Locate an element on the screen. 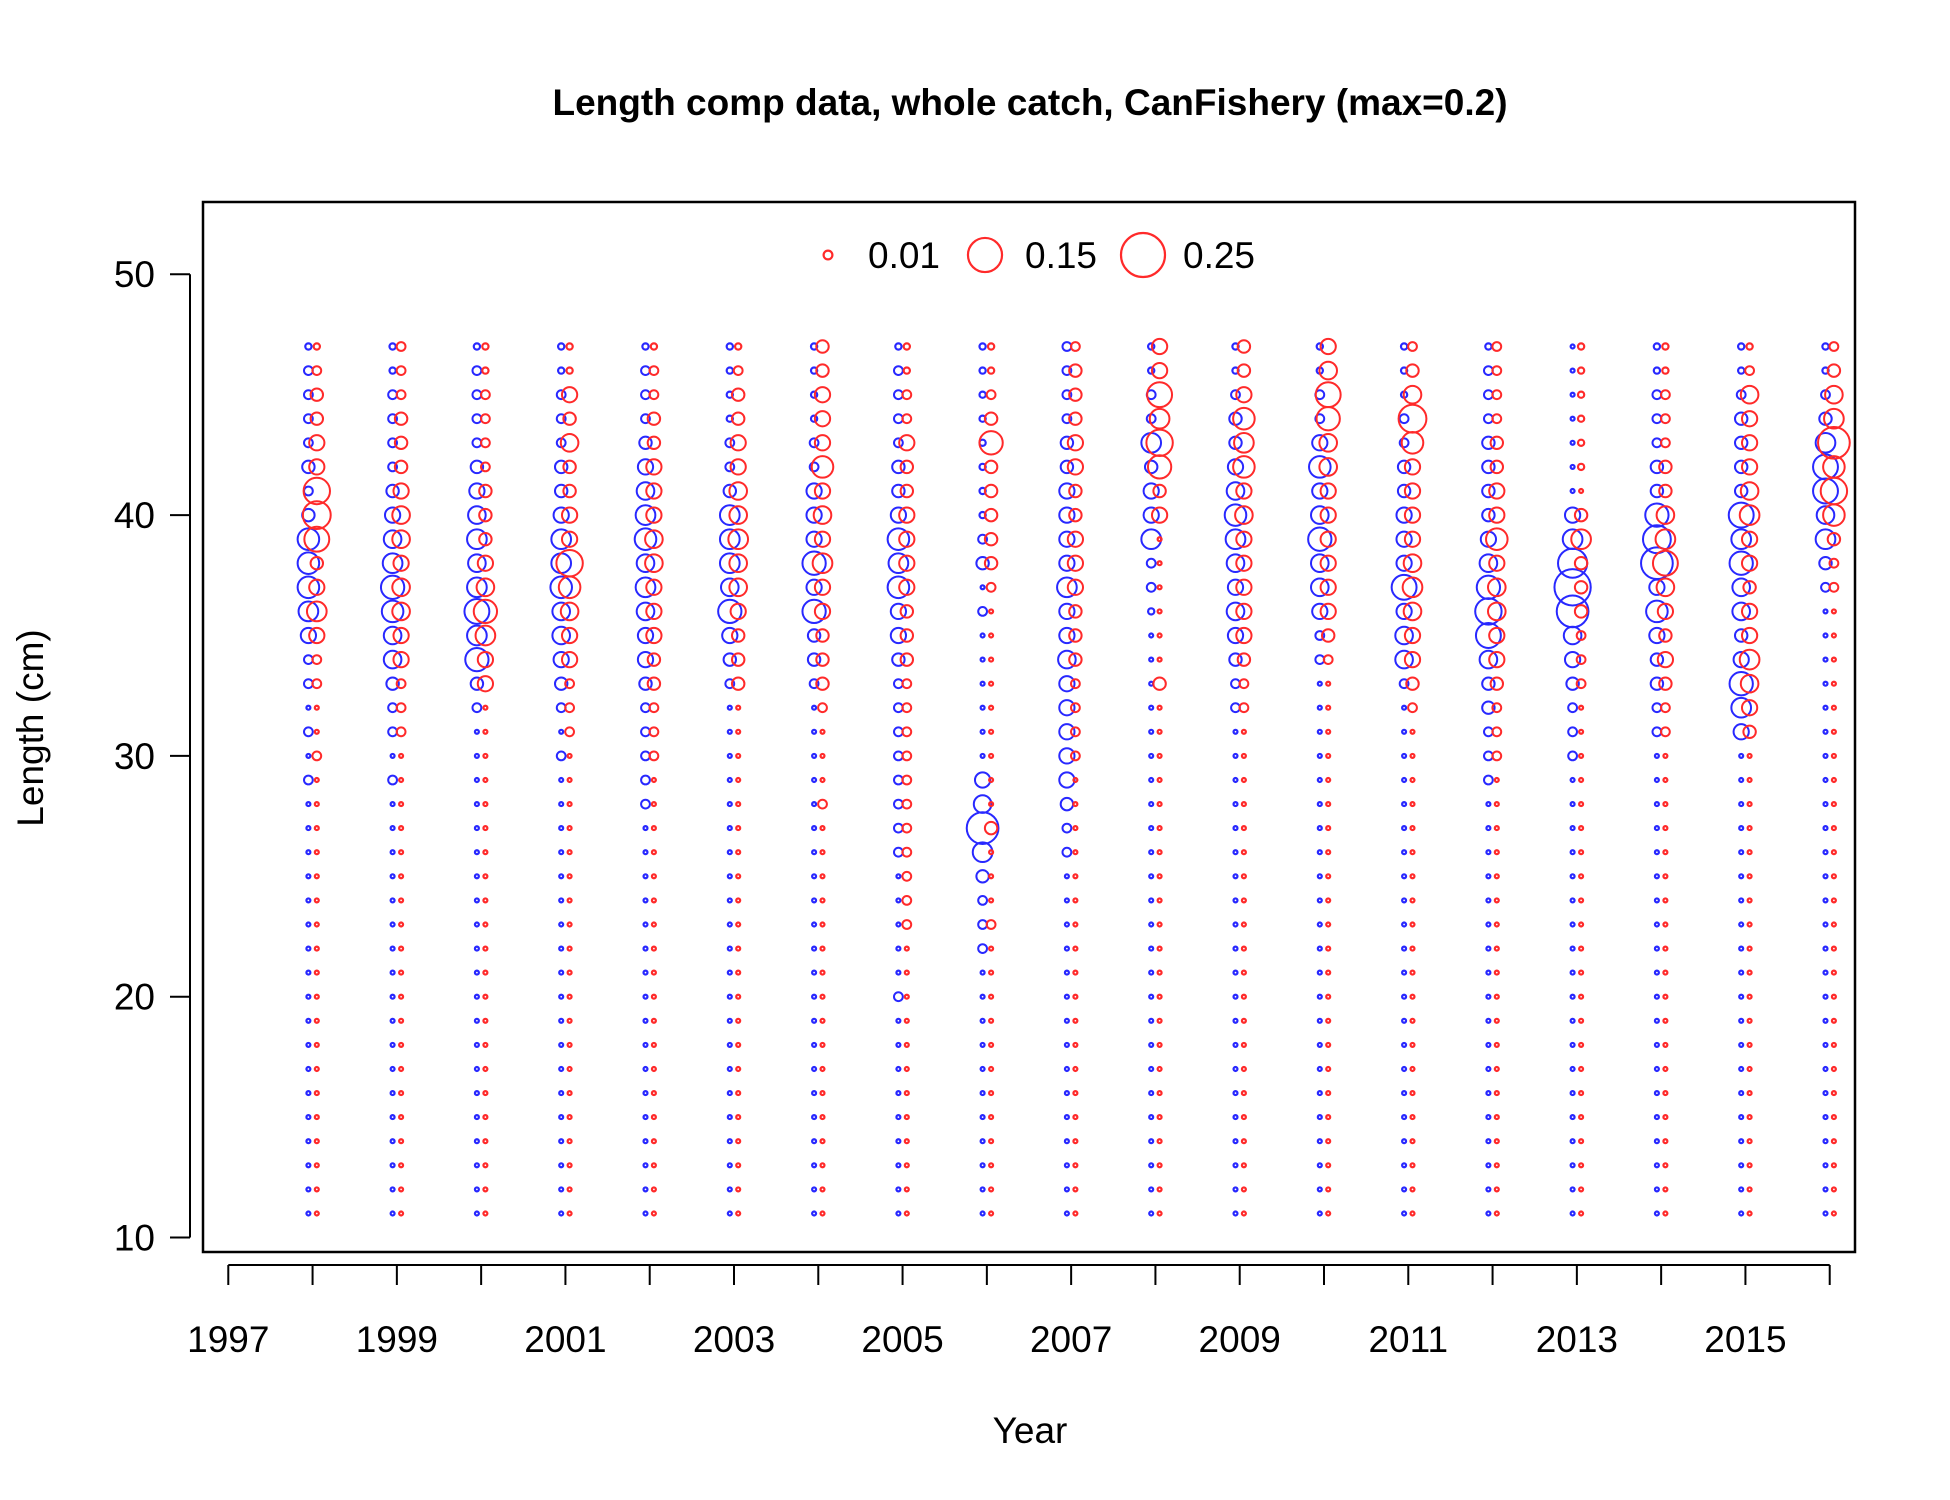  x-tick-label-2013: 2013 is located at coordinates (1577, 1339).